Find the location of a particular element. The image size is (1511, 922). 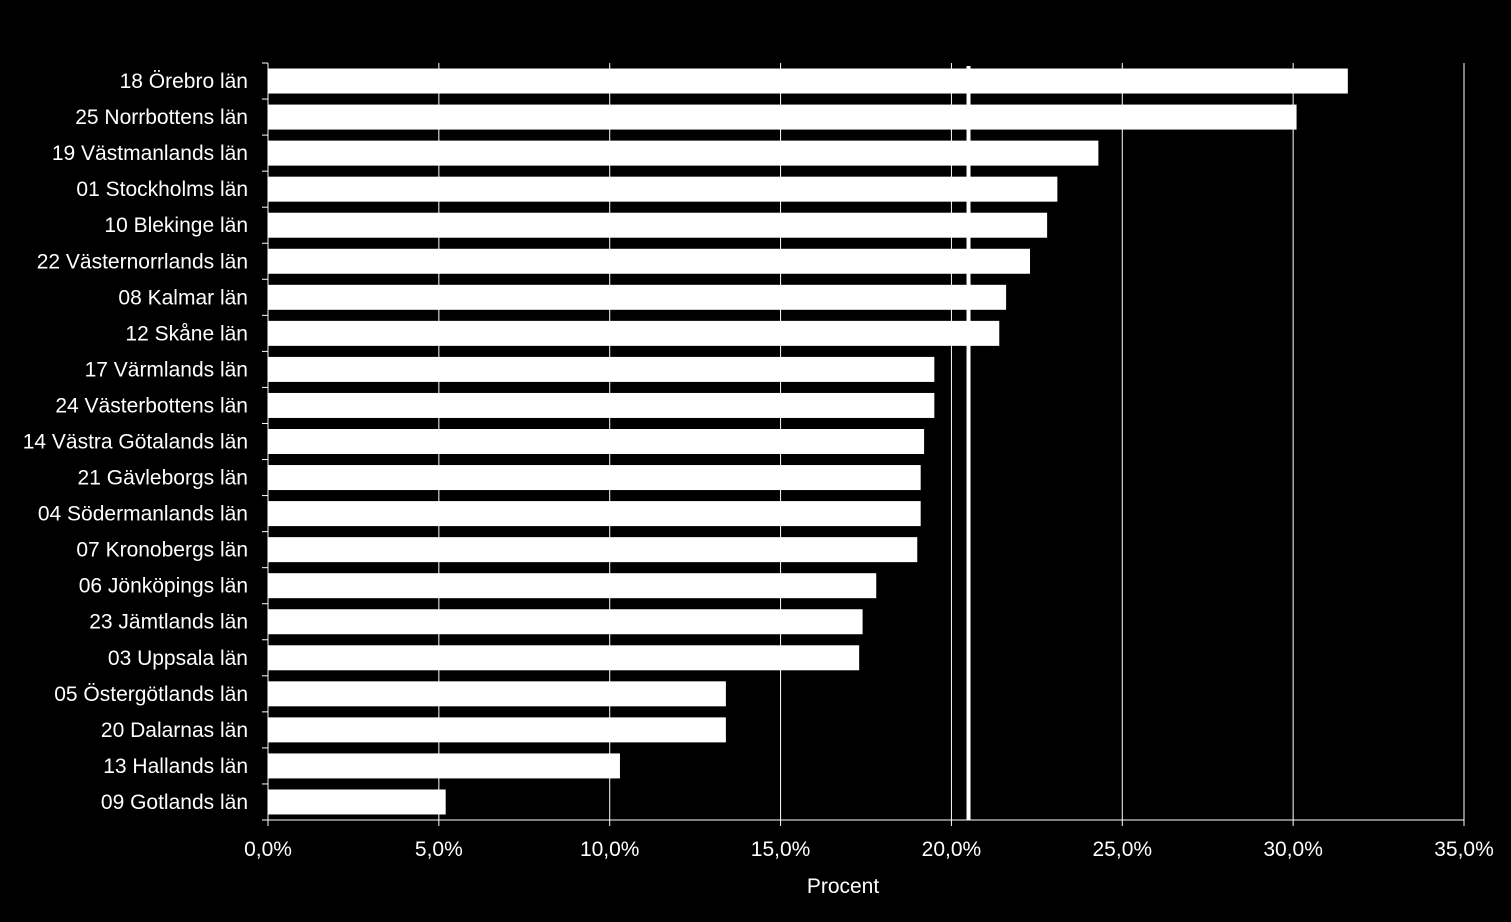

category-label-5: 10 Blekinge län is located at coordinates (176, 225).